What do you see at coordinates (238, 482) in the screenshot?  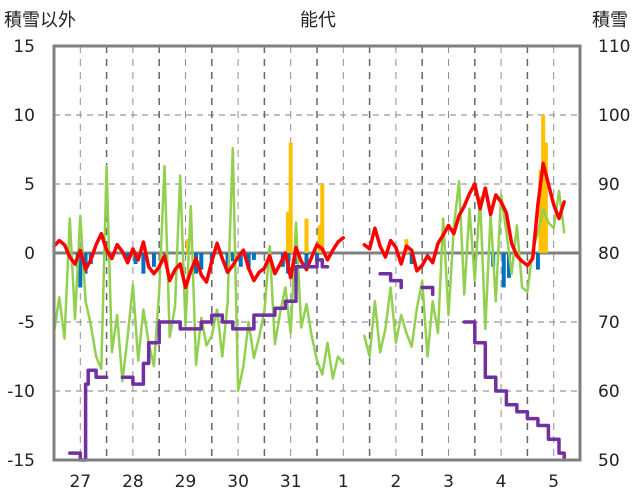 I see `x-tick-label: 30` at bounding box center [238, 482].